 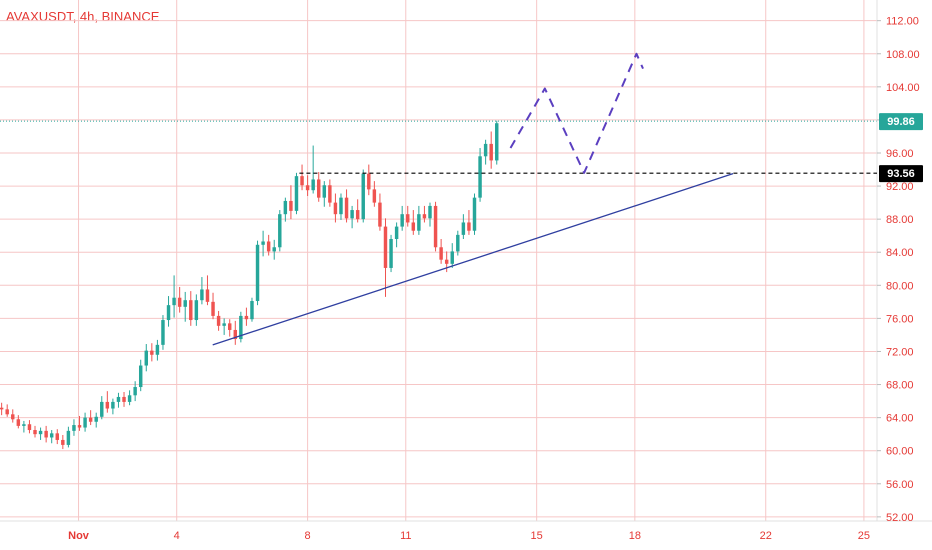 What do you see at coordinates (900, 319) in the screenshot?
I see `y-tick-label: 76.00` at bounding box center [900, 319].